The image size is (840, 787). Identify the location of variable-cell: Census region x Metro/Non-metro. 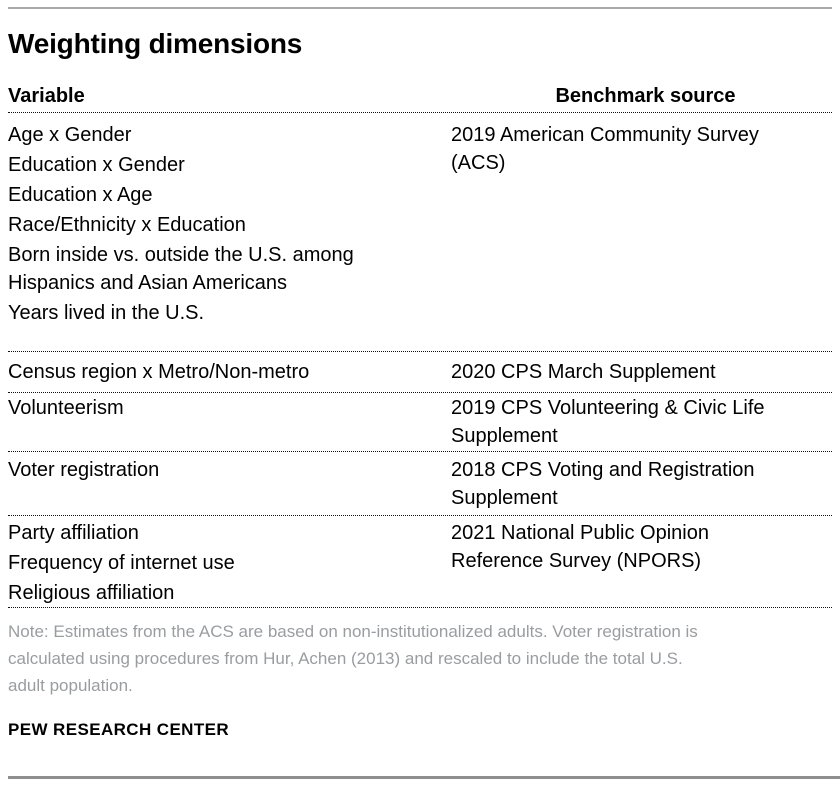
(229, 372).